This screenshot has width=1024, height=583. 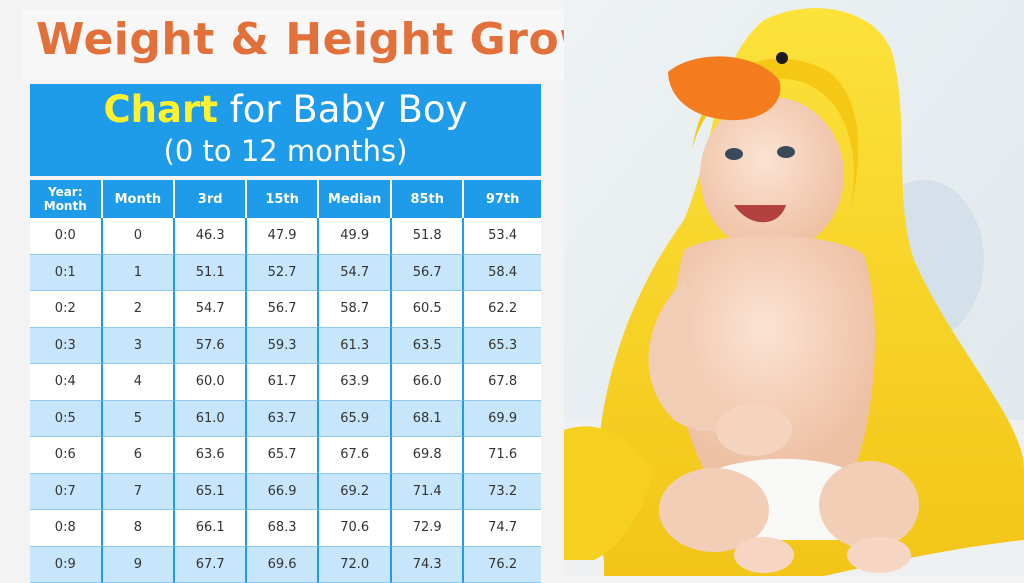 What do you see at coordinates (66, 492) in the screenshot?
I see `table-cell: 0:7` at bounding box center [66, 492].